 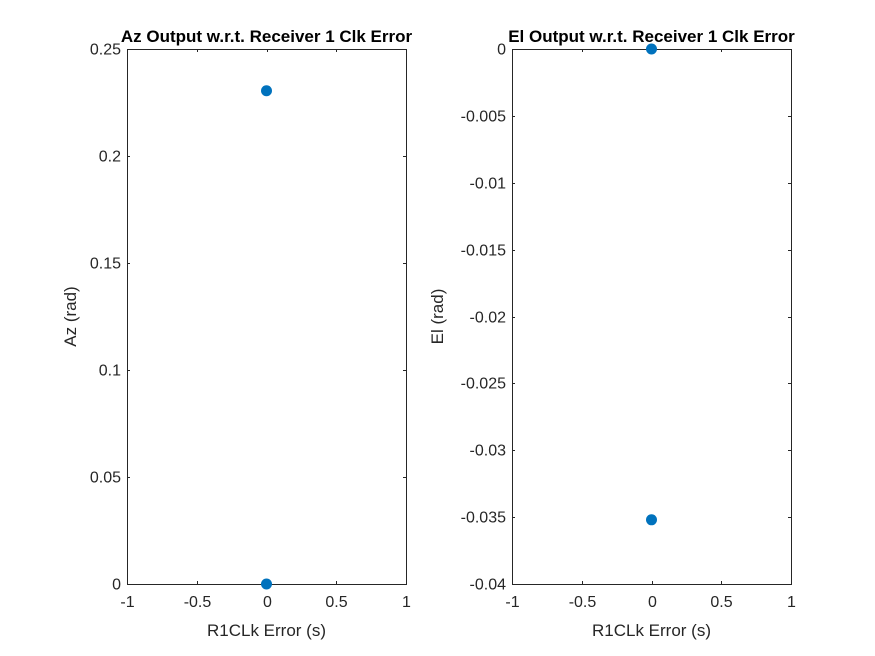 What do you see at coordinates (512, 602) in the screenshot?
I see `el-xtick-label: -1` at bounding box center [512, 602].